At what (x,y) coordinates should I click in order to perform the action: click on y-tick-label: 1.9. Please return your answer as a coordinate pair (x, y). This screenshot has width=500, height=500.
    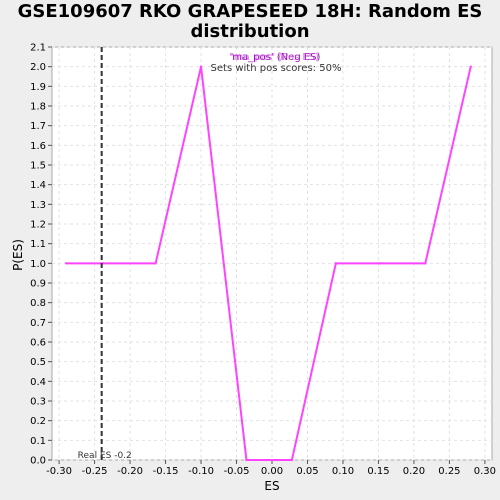
    Looking at the image, I should click on (38, 87).